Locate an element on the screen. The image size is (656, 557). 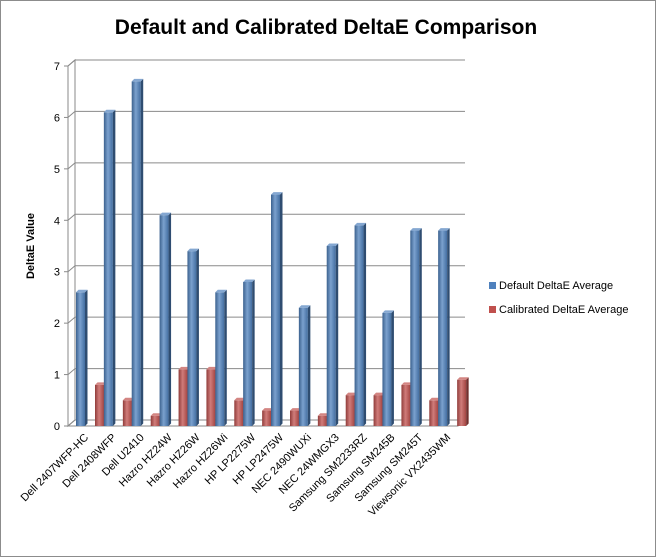
y-tick-label: 3 is located at coordinates (57, 273).